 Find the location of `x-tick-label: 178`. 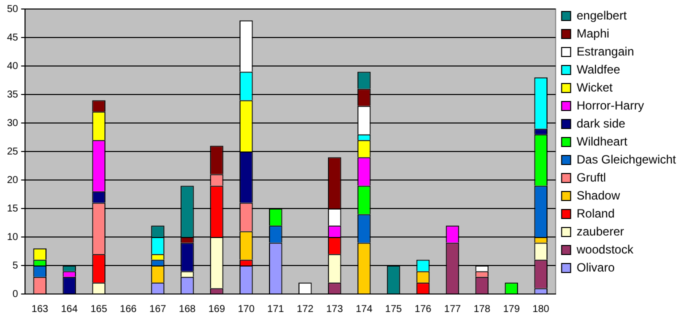

x-tick-label: 178 is located at coordinates (482, 309).